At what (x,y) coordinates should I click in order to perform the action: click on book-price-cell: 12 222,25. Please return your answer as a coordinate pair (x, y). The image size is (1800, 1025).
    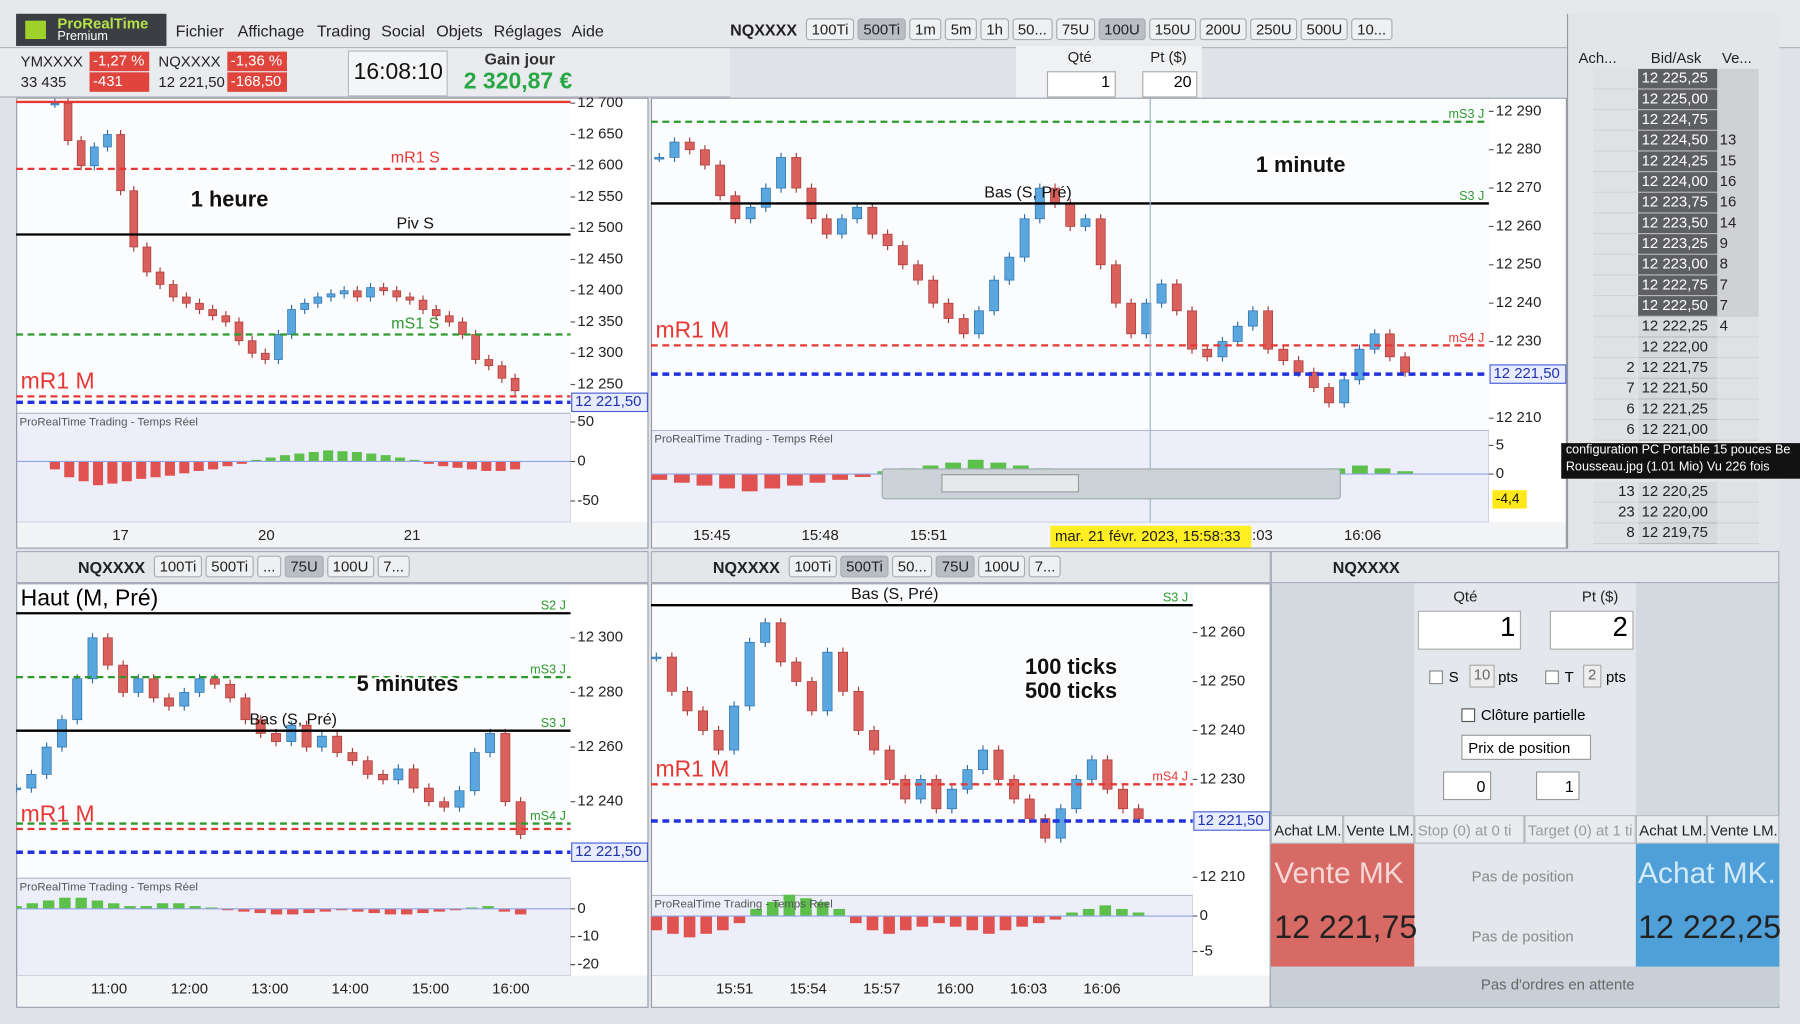
    Looking at the image, I should click on (1678, 327).